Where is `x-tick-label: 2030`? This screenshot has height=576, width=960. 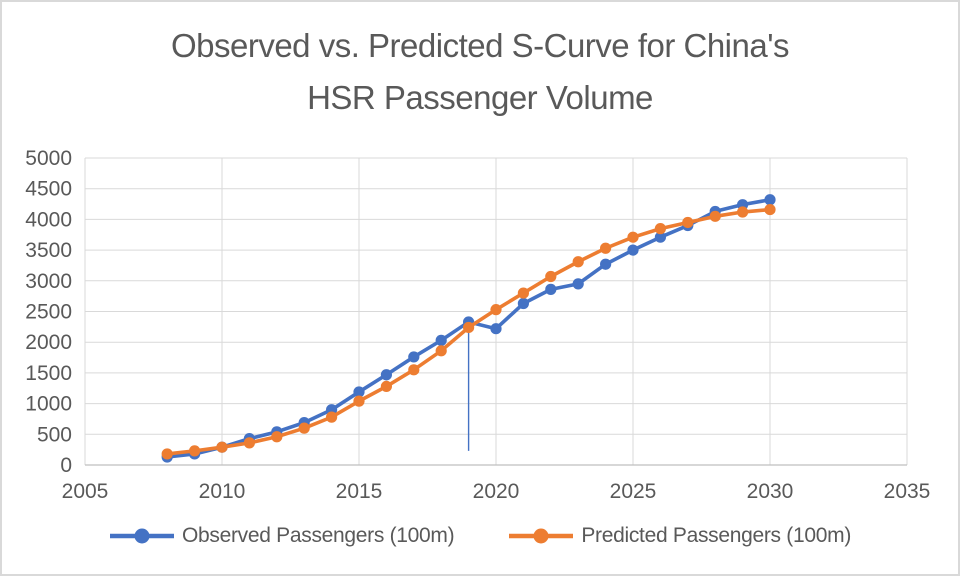
x-tick-label: 2030 is located at coordinates (770, 491).